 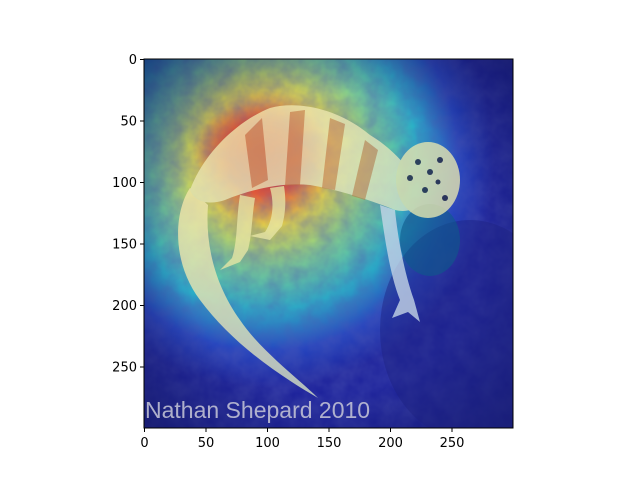 I want to click on y-tick-label: 100, so click(x=124, y=183).